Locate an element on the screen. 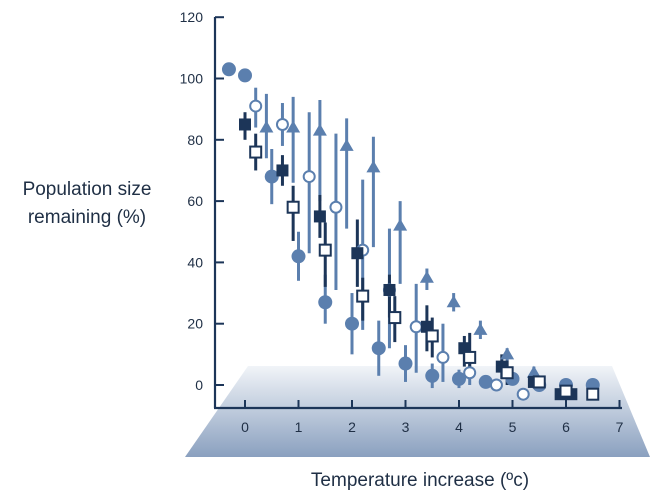 This screenshot has height=500, width=653. x-tick-label: 7 is located at coordinates (620, 427).